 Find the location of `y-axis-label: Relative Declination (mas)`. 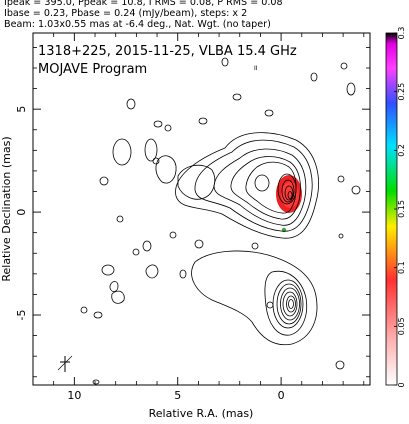

y-axis-label: Relative Declination (mas) is located at coordinates (6, 208).